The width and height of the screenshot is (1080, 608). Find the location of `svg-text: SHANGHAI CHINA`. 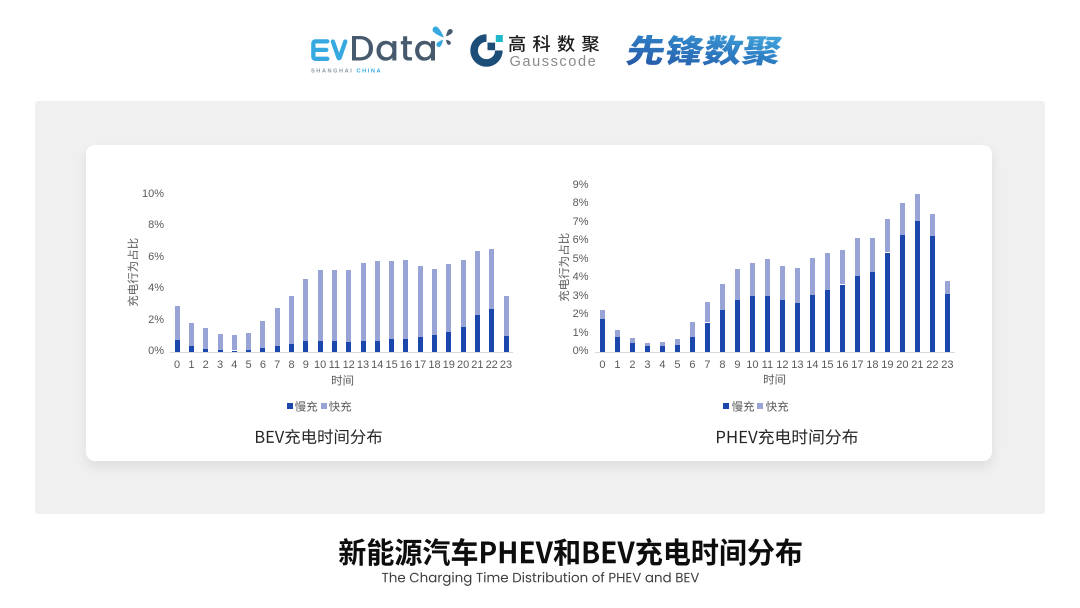

svg-text: SHANGHAI CHINA is located at coordinates (346, 71).